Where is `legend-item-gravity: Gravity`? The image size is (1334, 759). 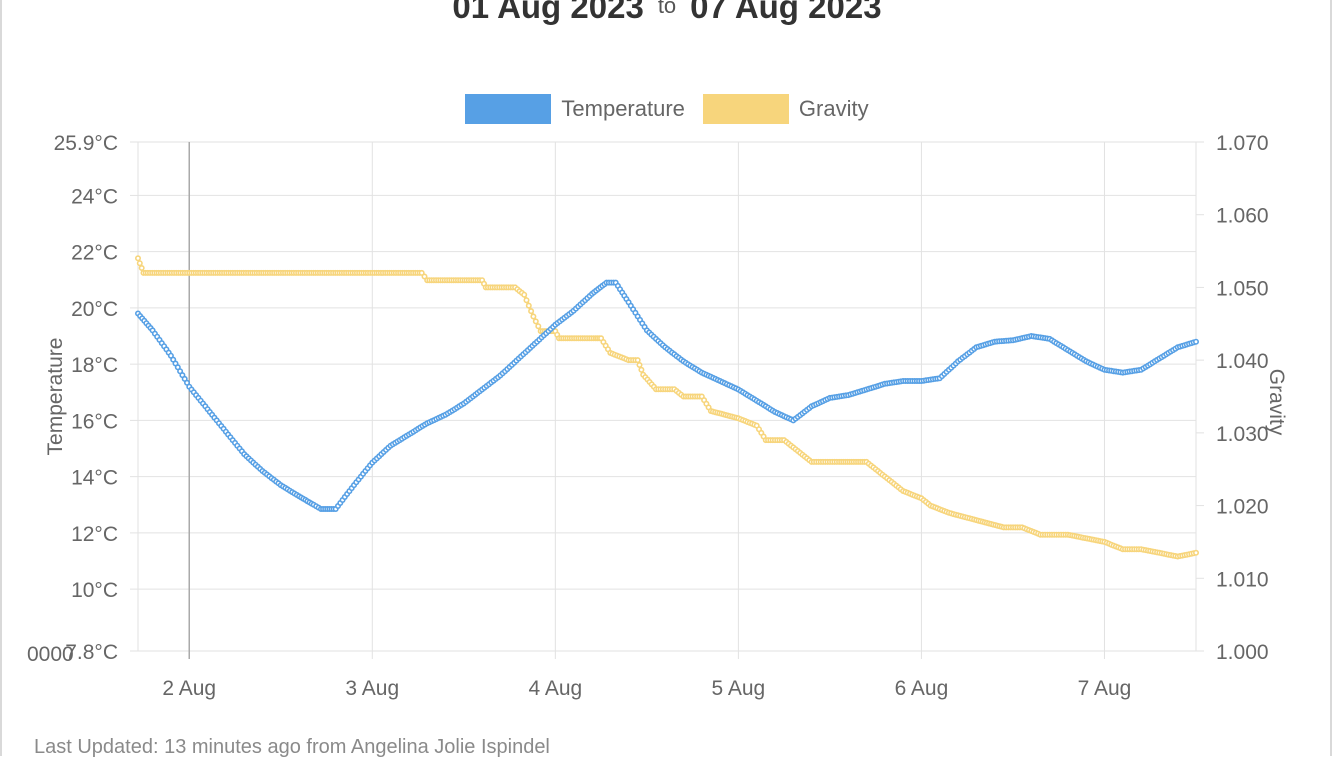
legend-item-gravity: Gravity is located at coordinates (785, 109).